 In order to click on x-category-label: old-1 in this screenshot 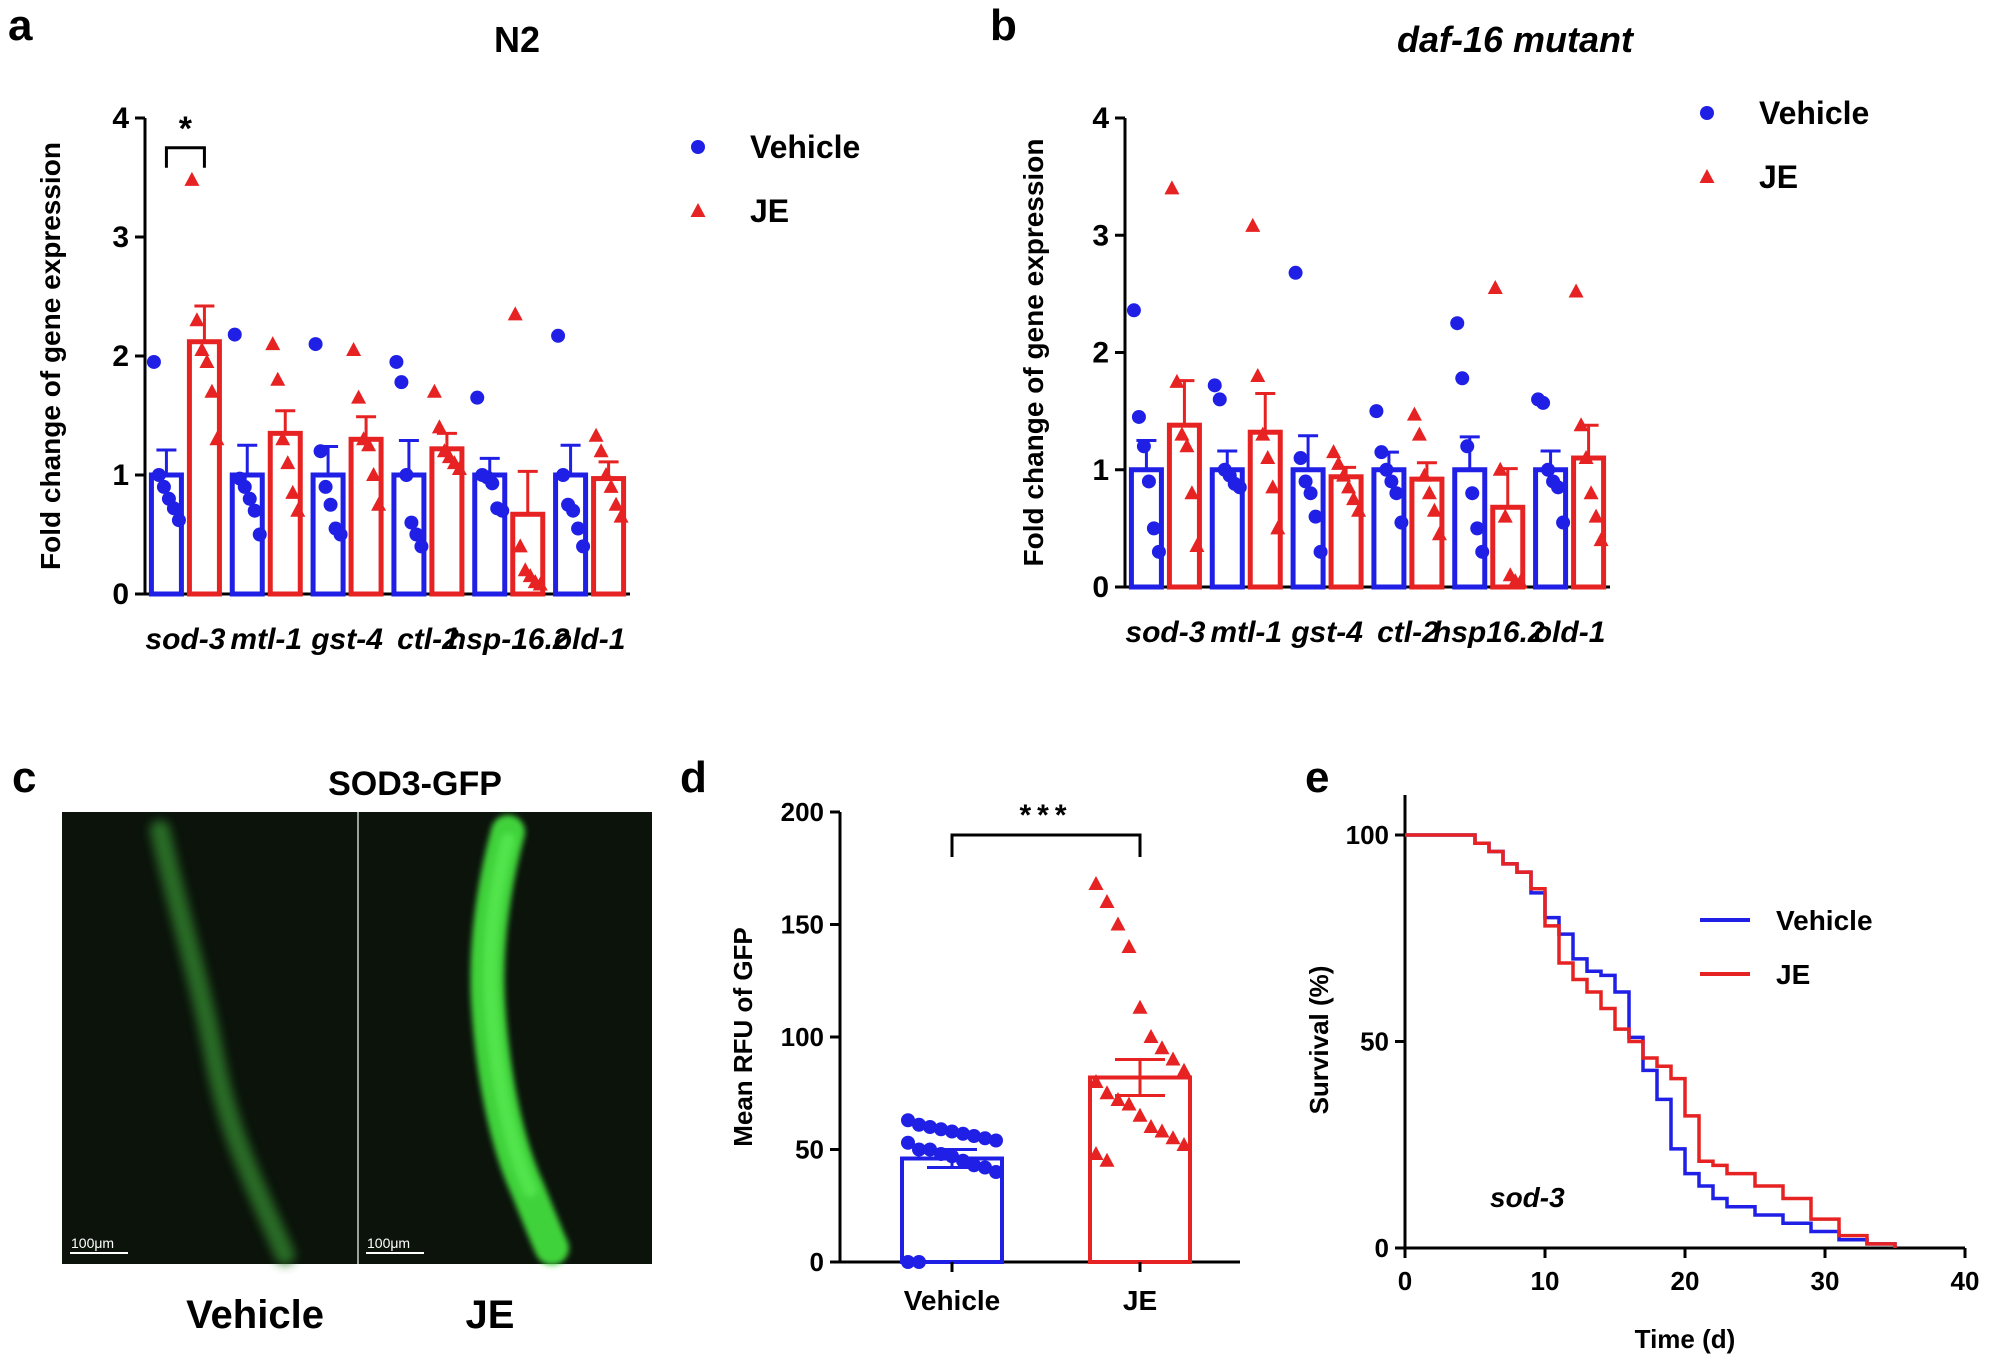, I will do `click(590, 639)`.